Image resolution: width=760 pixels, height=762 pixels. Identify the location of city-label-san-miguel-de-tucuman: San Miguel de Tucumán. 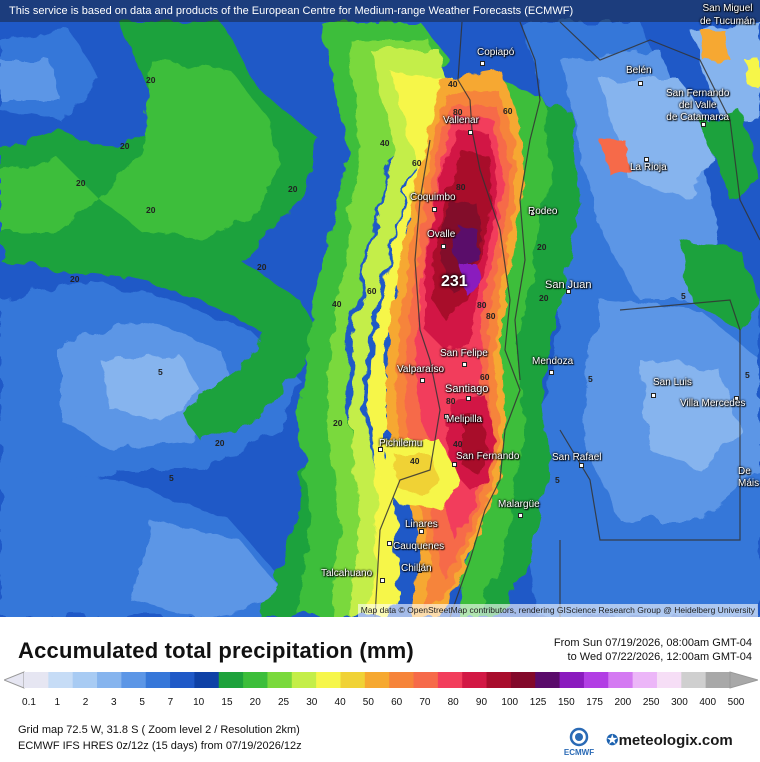
(727, 15).